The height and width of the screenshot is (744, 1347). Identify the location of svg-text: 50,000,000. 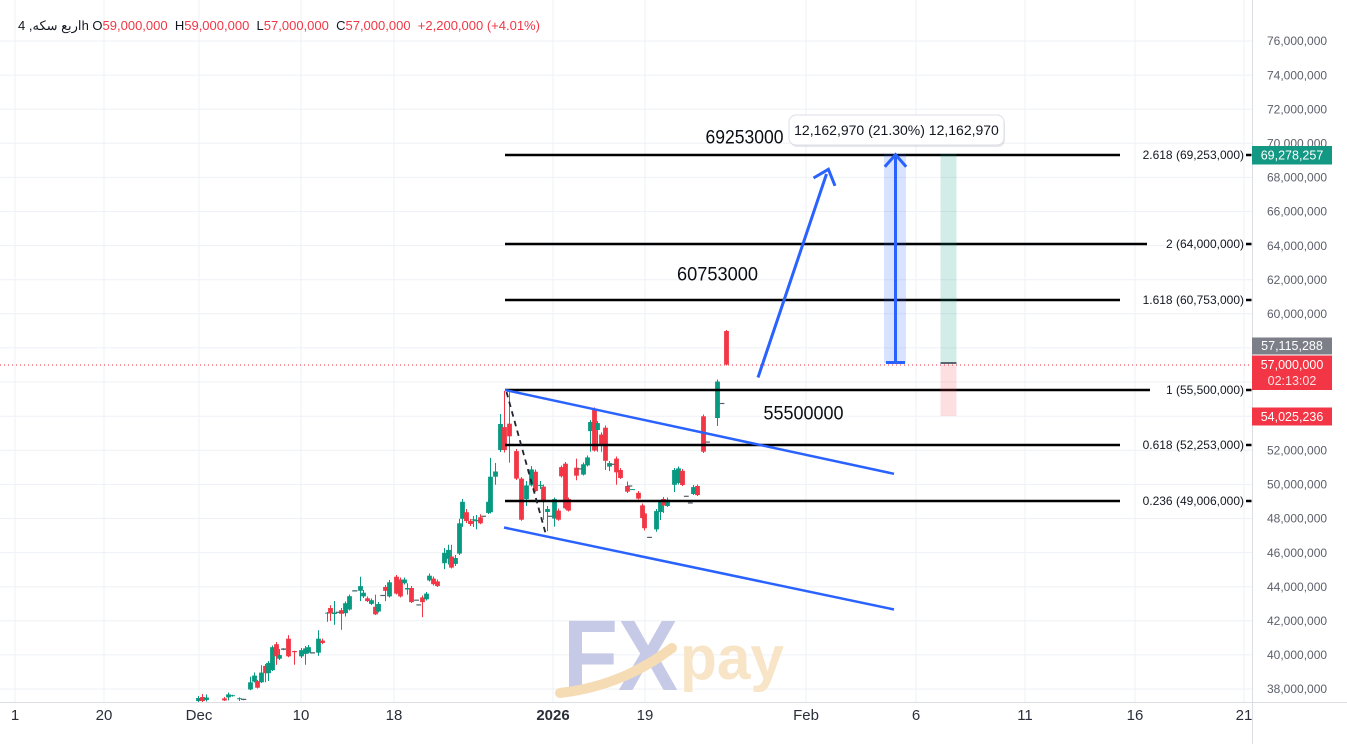
(1297, 485).